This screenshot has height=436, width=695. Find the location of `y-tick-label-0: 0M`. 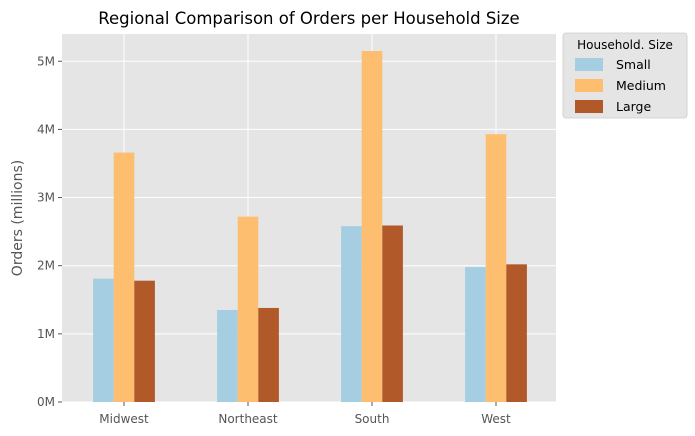

y-tick-label-0: 0M is located at coordinates (46, 402).